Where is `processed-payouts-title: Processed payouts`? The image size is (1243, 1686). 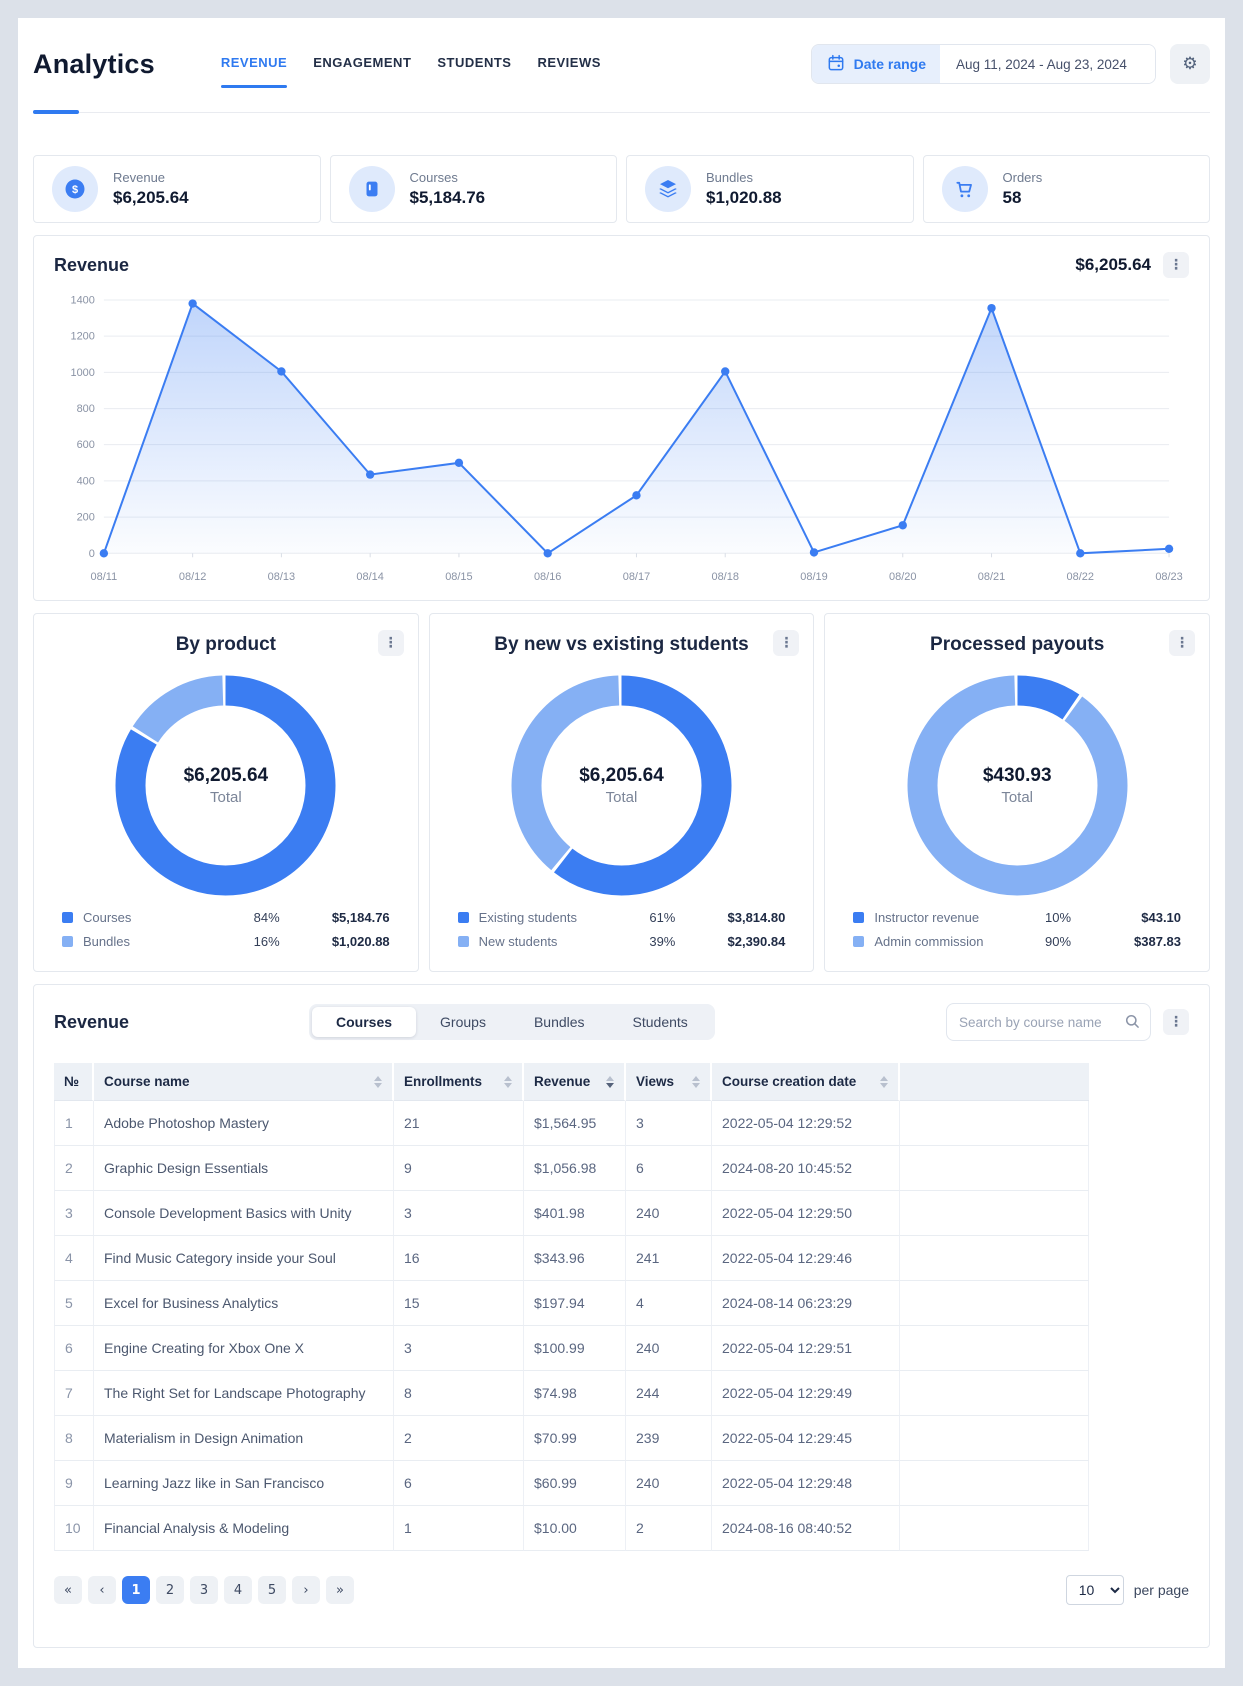 processed-payouts-title: Processed payouts is located at coordinates (1017, 645).